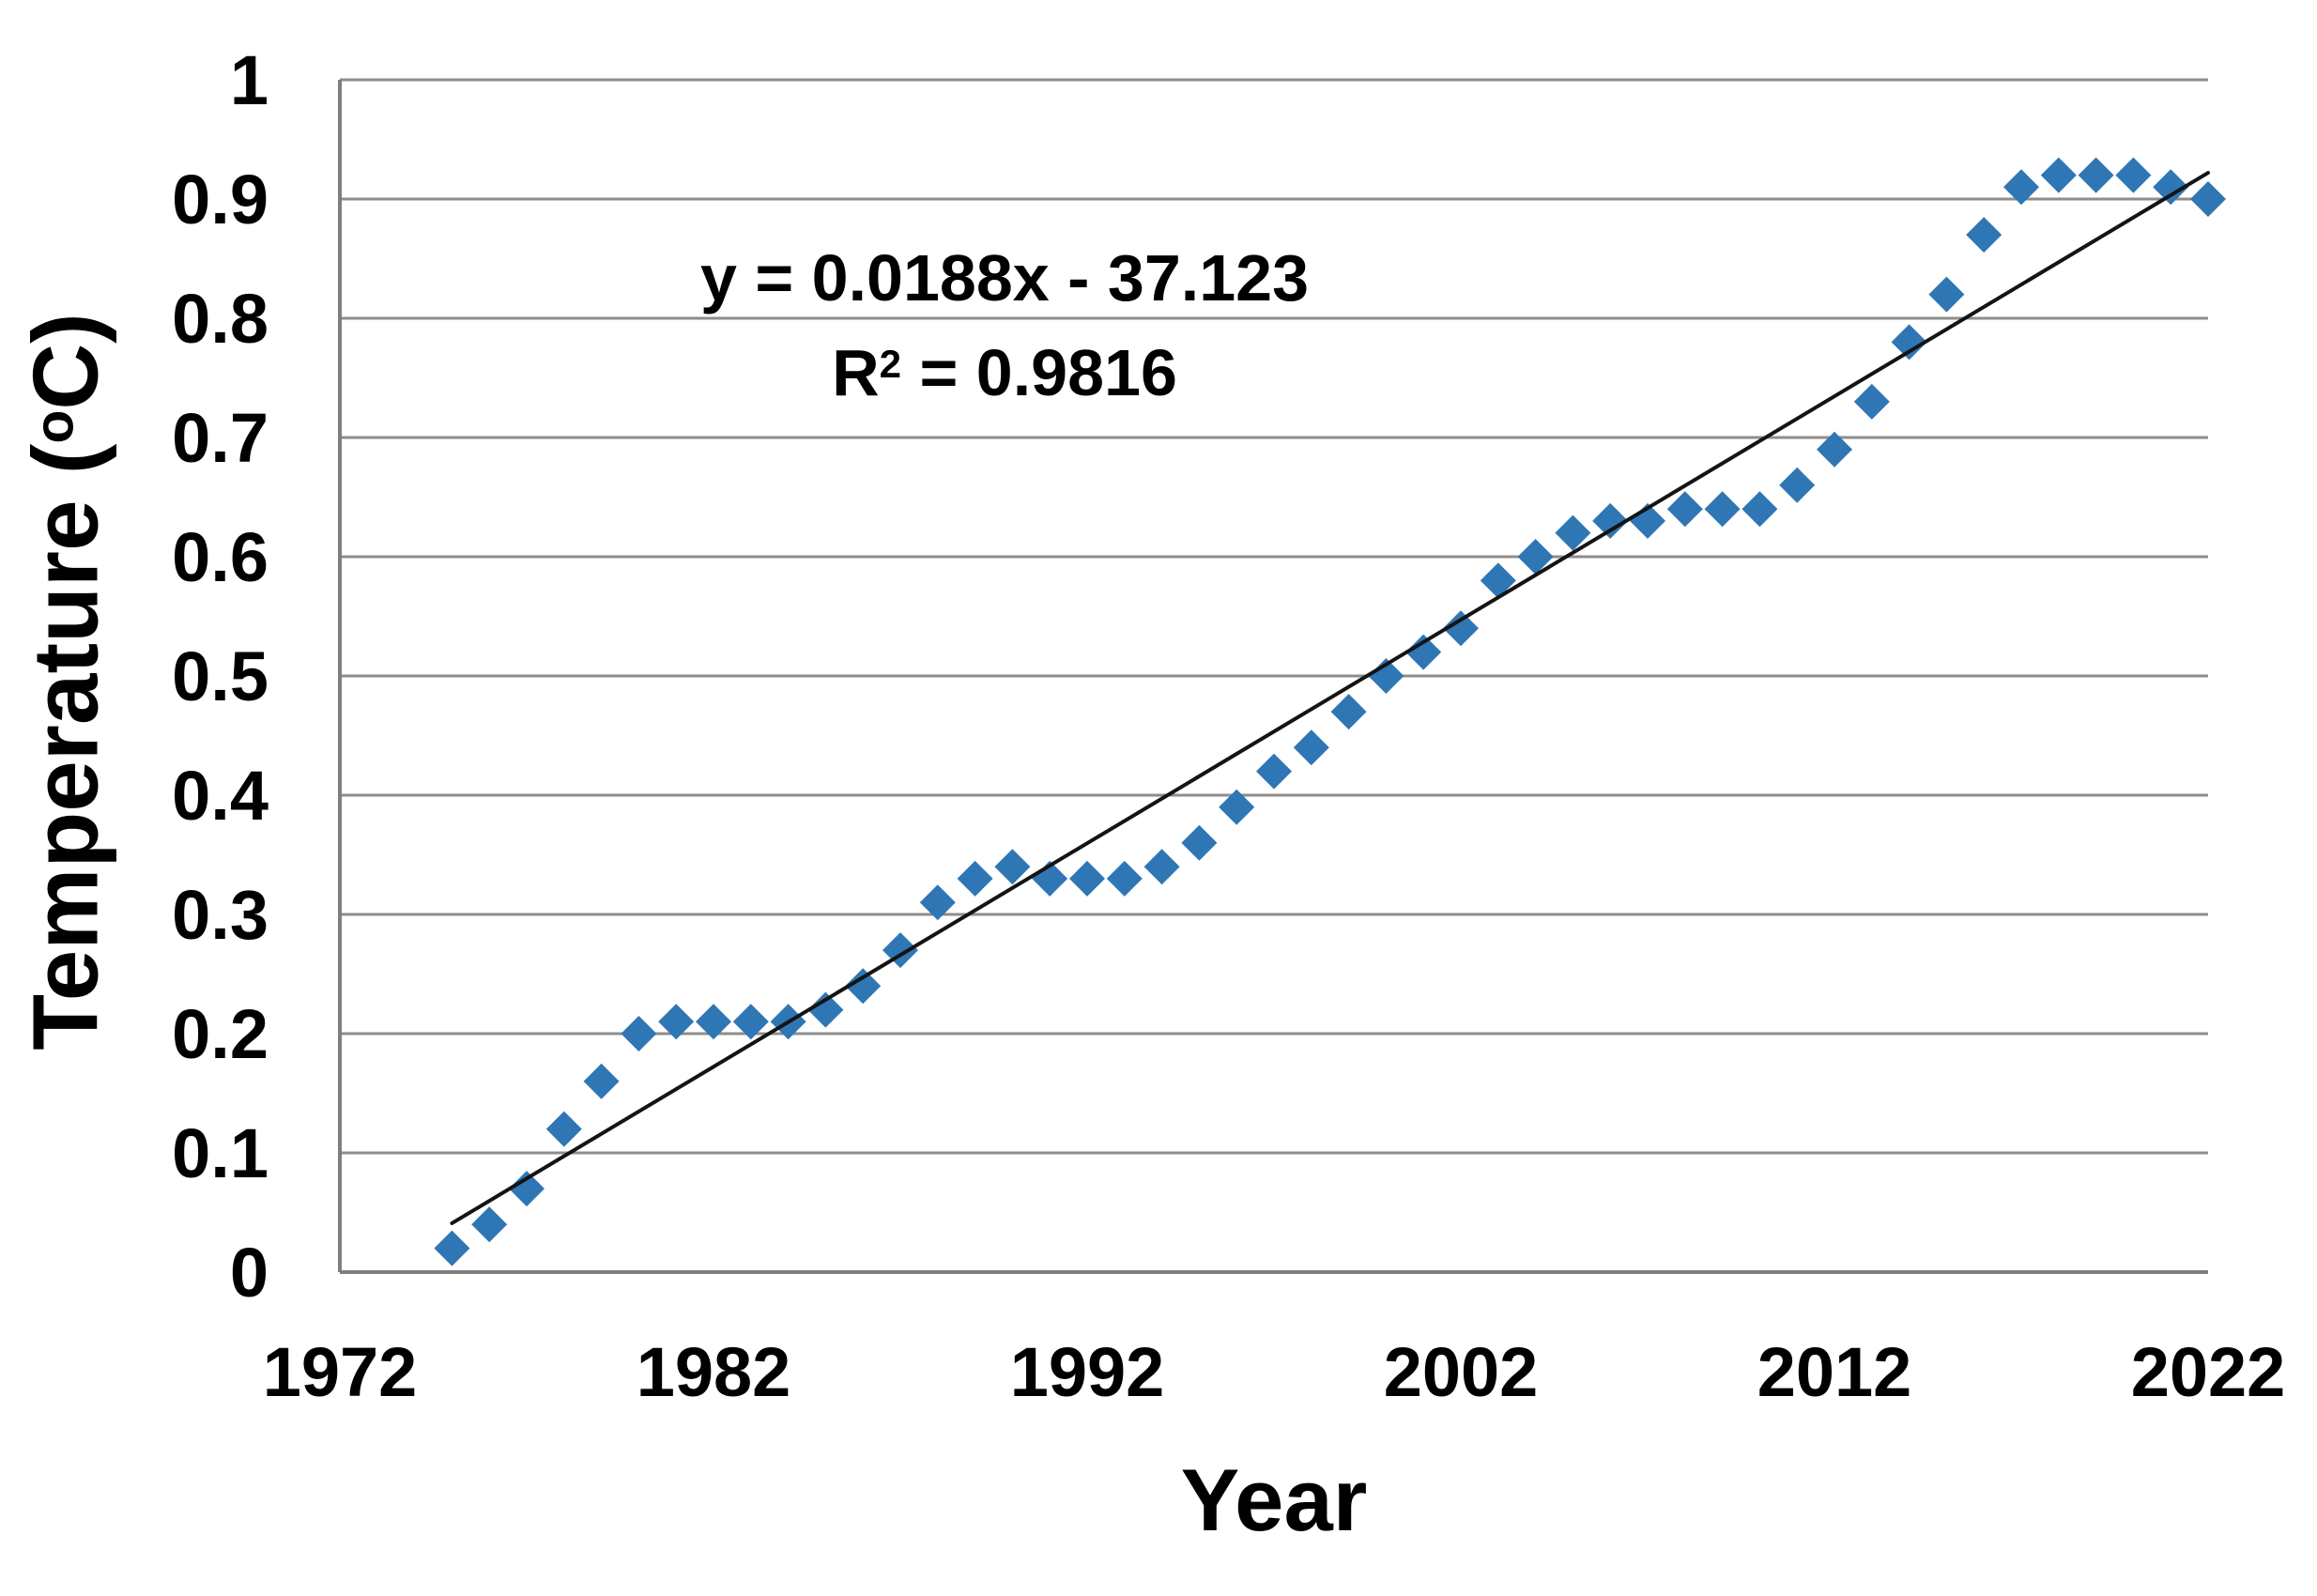  What do you see at coordinates (2058, 175) in the screenshot?
I see `data-point-2018` at bounding box center [2058, 175].